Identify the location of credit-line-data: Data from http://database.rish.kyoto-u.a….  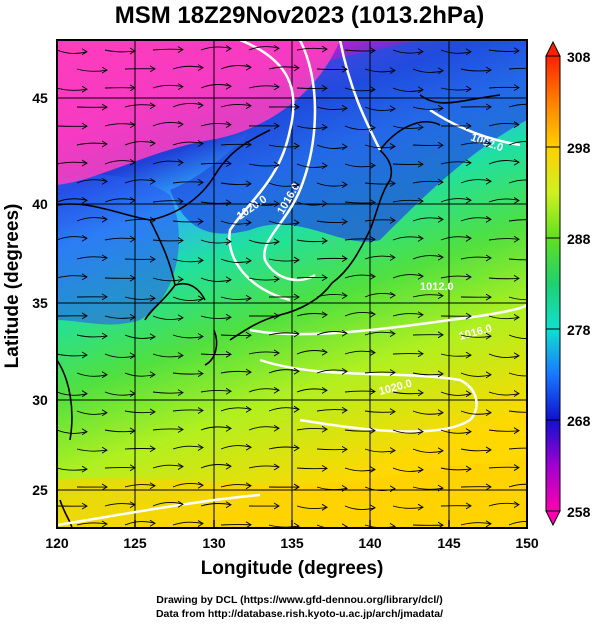
(299, 614).